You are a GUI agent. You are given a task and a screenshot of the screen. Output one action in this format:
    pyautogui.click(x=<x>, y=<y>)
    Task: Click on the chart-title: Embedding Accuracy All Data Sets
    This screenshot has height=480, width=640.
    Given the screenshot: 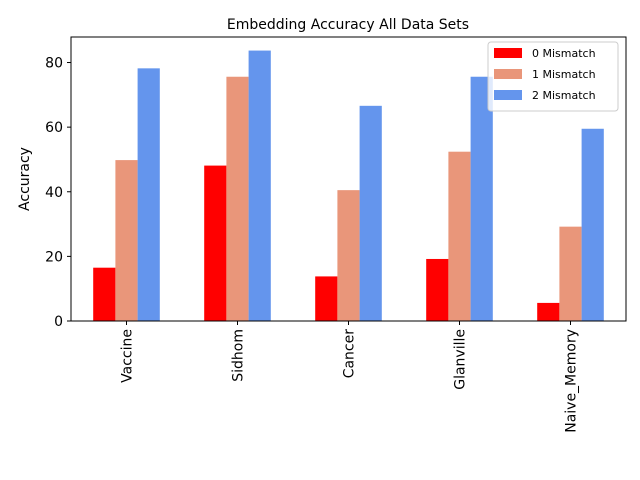 What is the action you would take?
    pyautogui.click(x=348, y=25)
    